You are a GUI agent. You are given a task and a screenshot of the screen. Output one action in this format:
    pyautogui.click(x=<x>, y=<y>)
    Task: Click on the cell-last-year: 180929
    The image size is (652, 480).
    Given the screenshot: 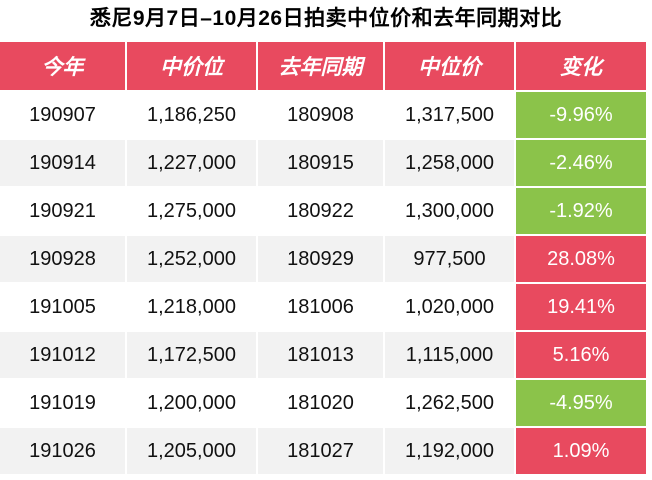 What is the action you would take?
    pyautogui.click(x=320, y=260)
    